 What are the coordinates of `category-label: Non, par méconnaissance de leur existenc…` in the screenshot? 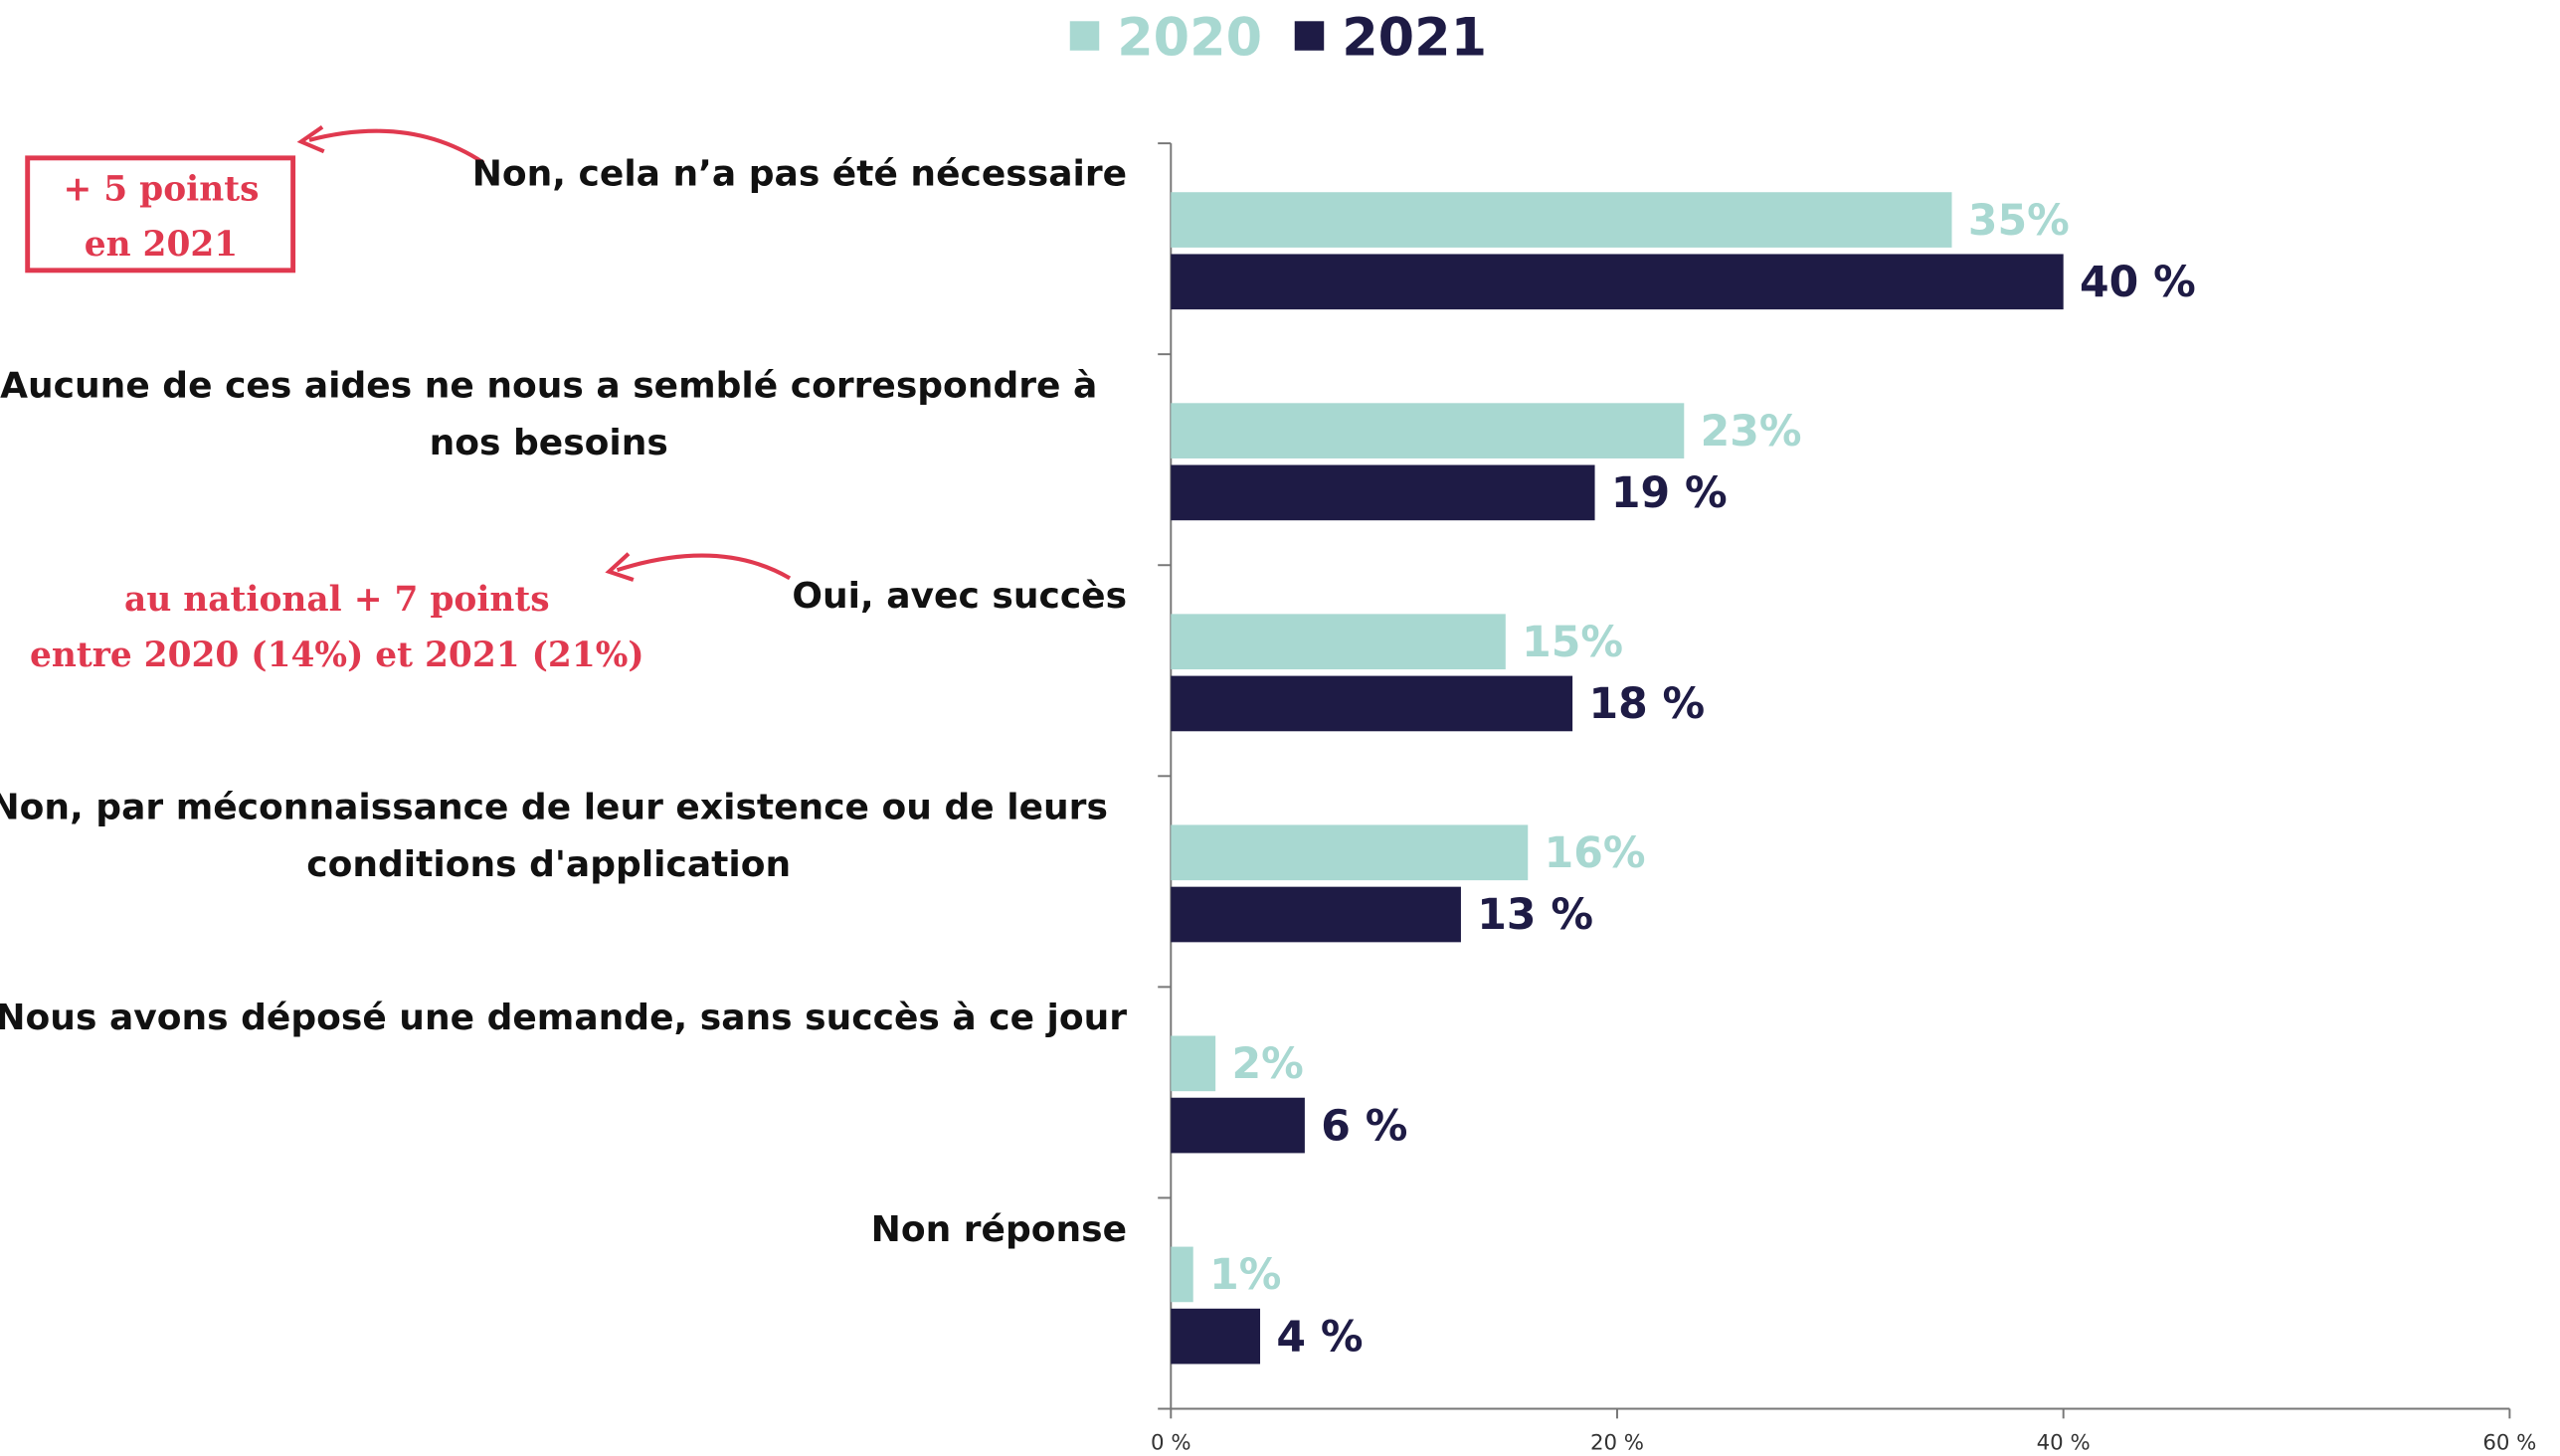 It's located at (554, 836).